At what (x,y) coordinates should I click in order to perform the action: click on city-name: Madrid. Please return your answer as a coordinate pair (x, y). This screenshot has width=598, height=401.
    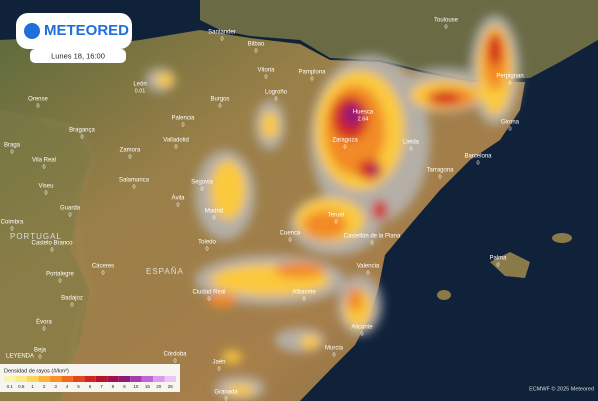
    Looking at the image, I should click on (214, 212).